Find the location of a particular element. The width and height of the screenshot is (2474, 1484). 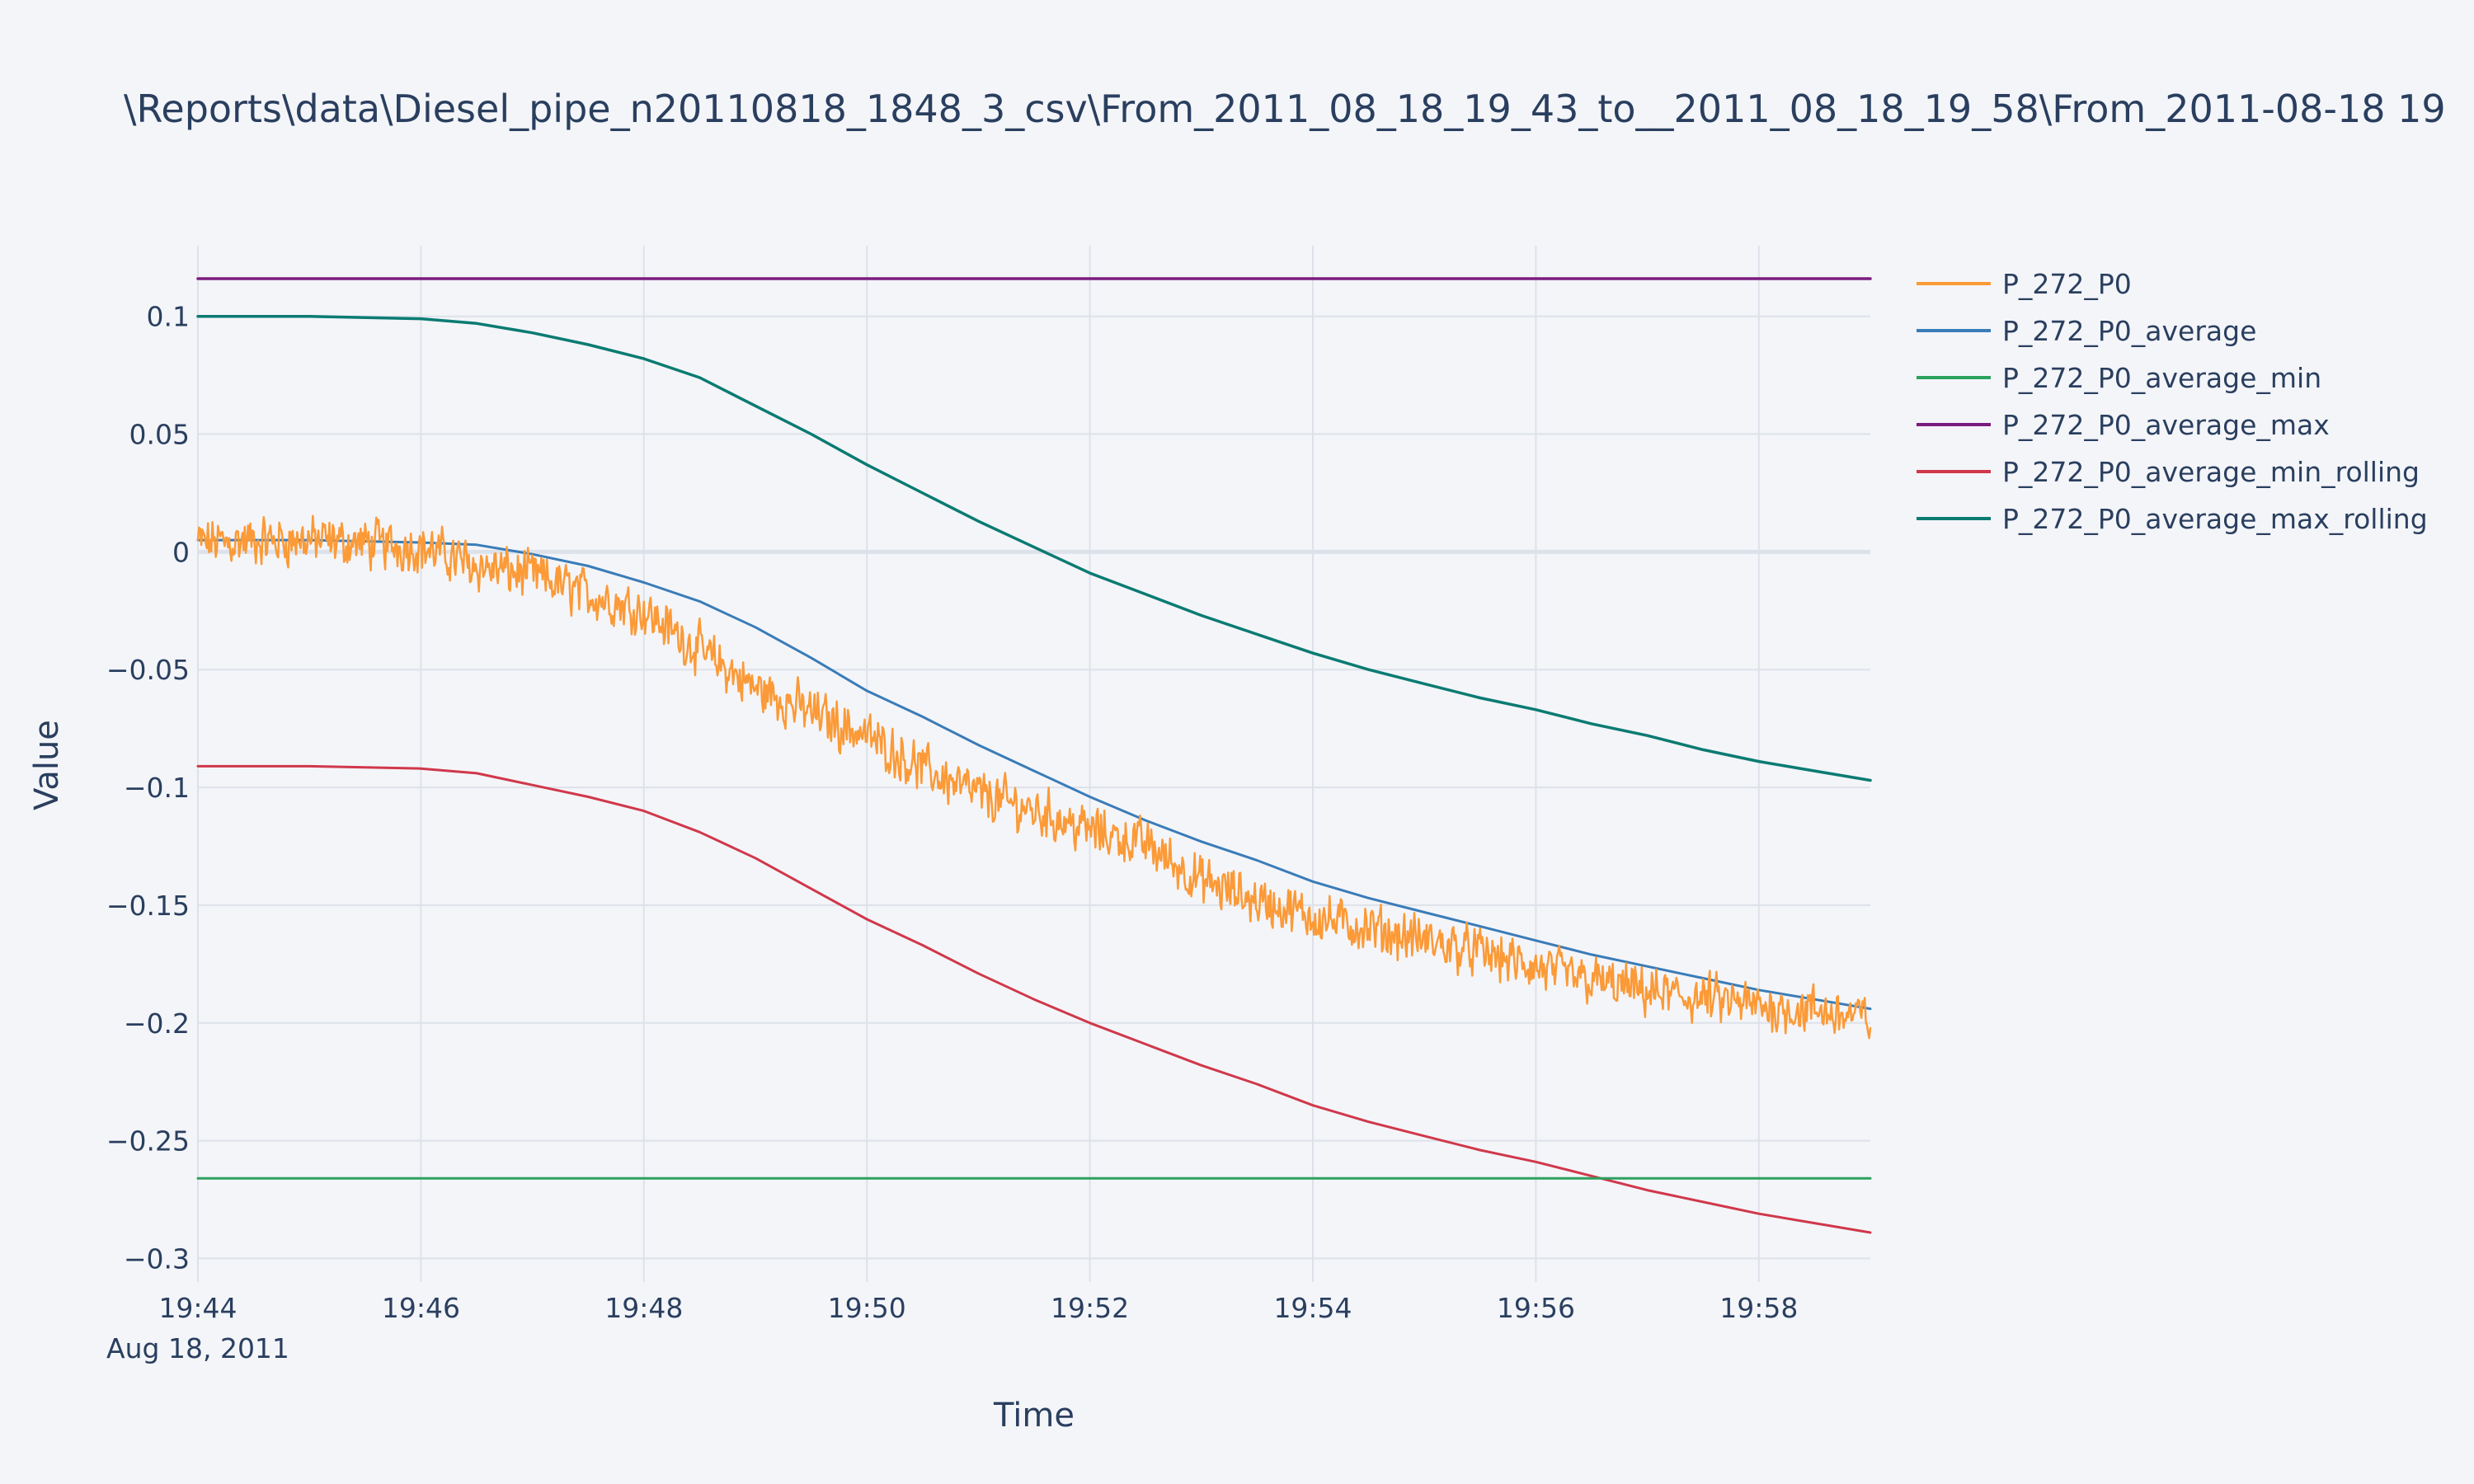

legend-item: P_272_P0 is located at coordinates (2024, 284).